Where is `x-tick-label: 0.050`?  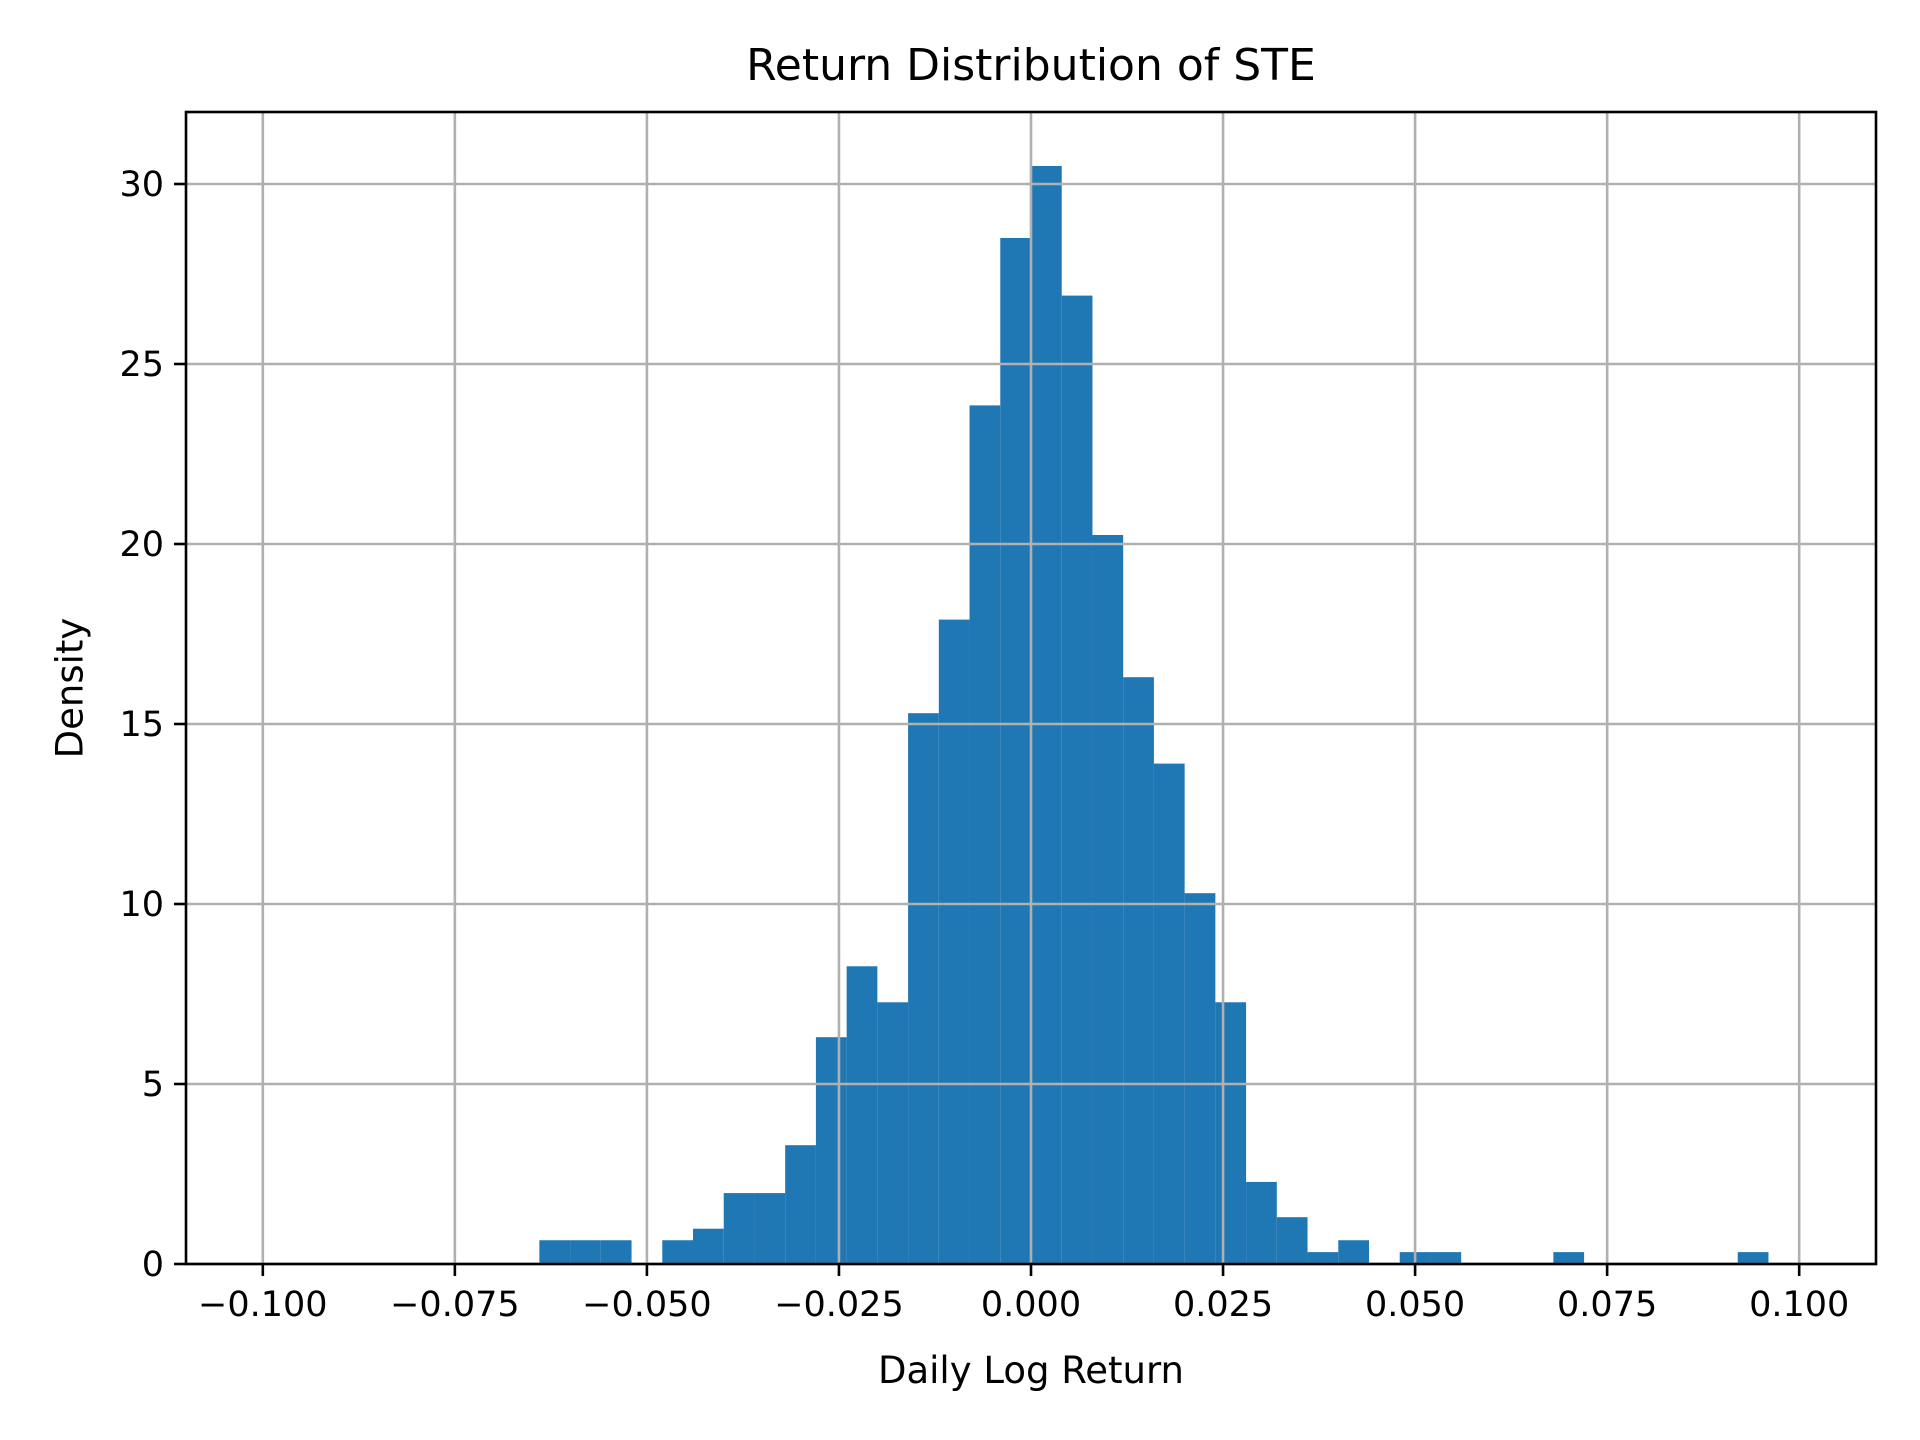 x-tick-label: 0.050 is located at coordinates (1415, 1305).